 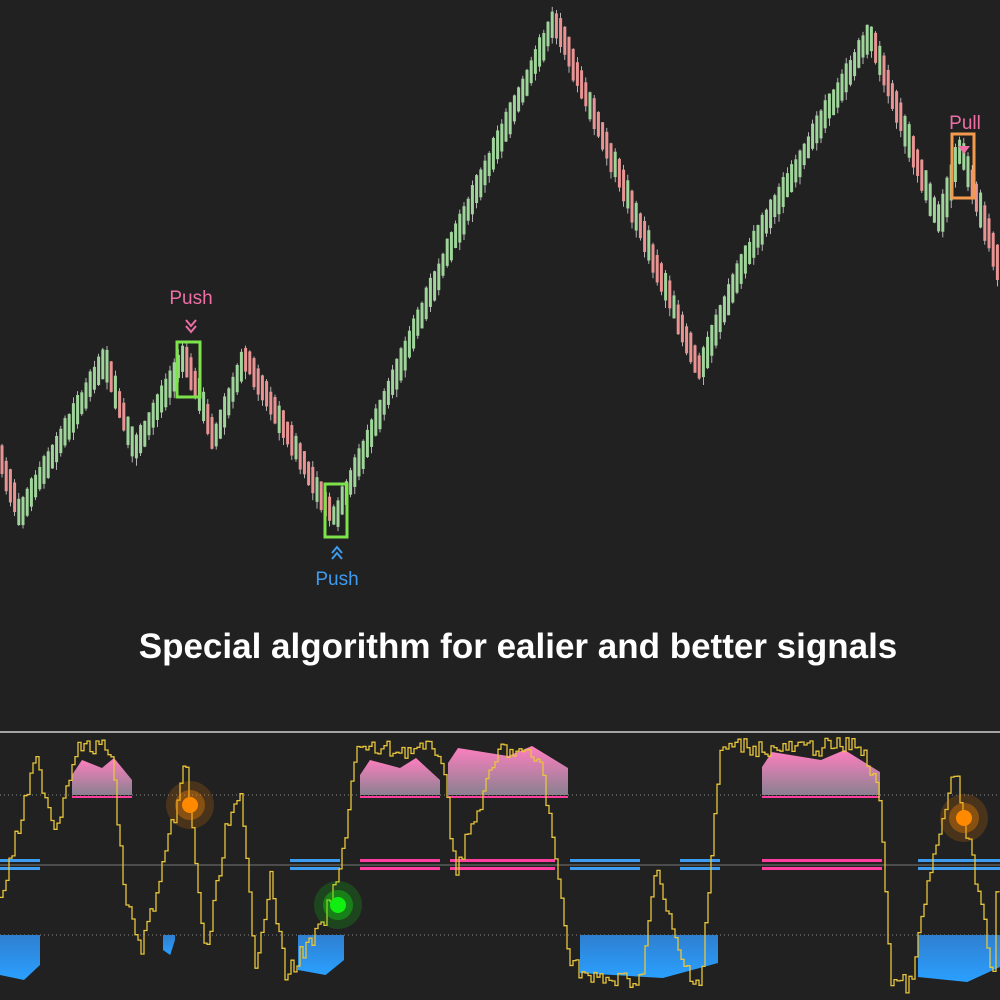 I want to click on signal-box, so click(x=336, y=510).